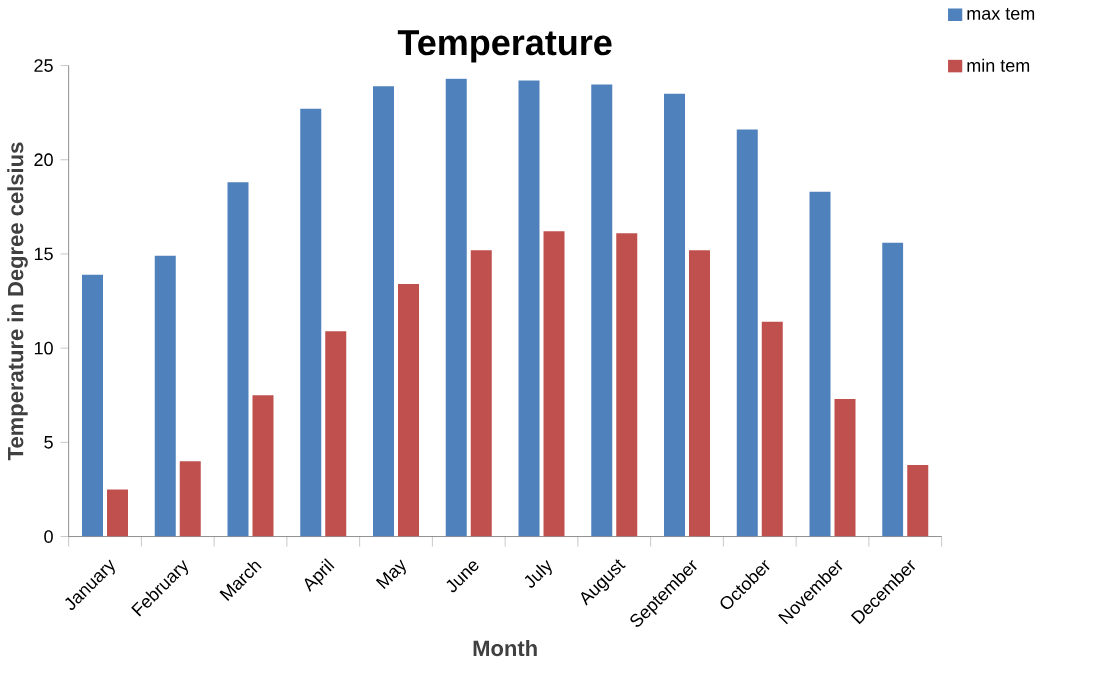 This screenshot has width=1096, height=684. I want to click on y-tick-label: 5, so click(48, 442).